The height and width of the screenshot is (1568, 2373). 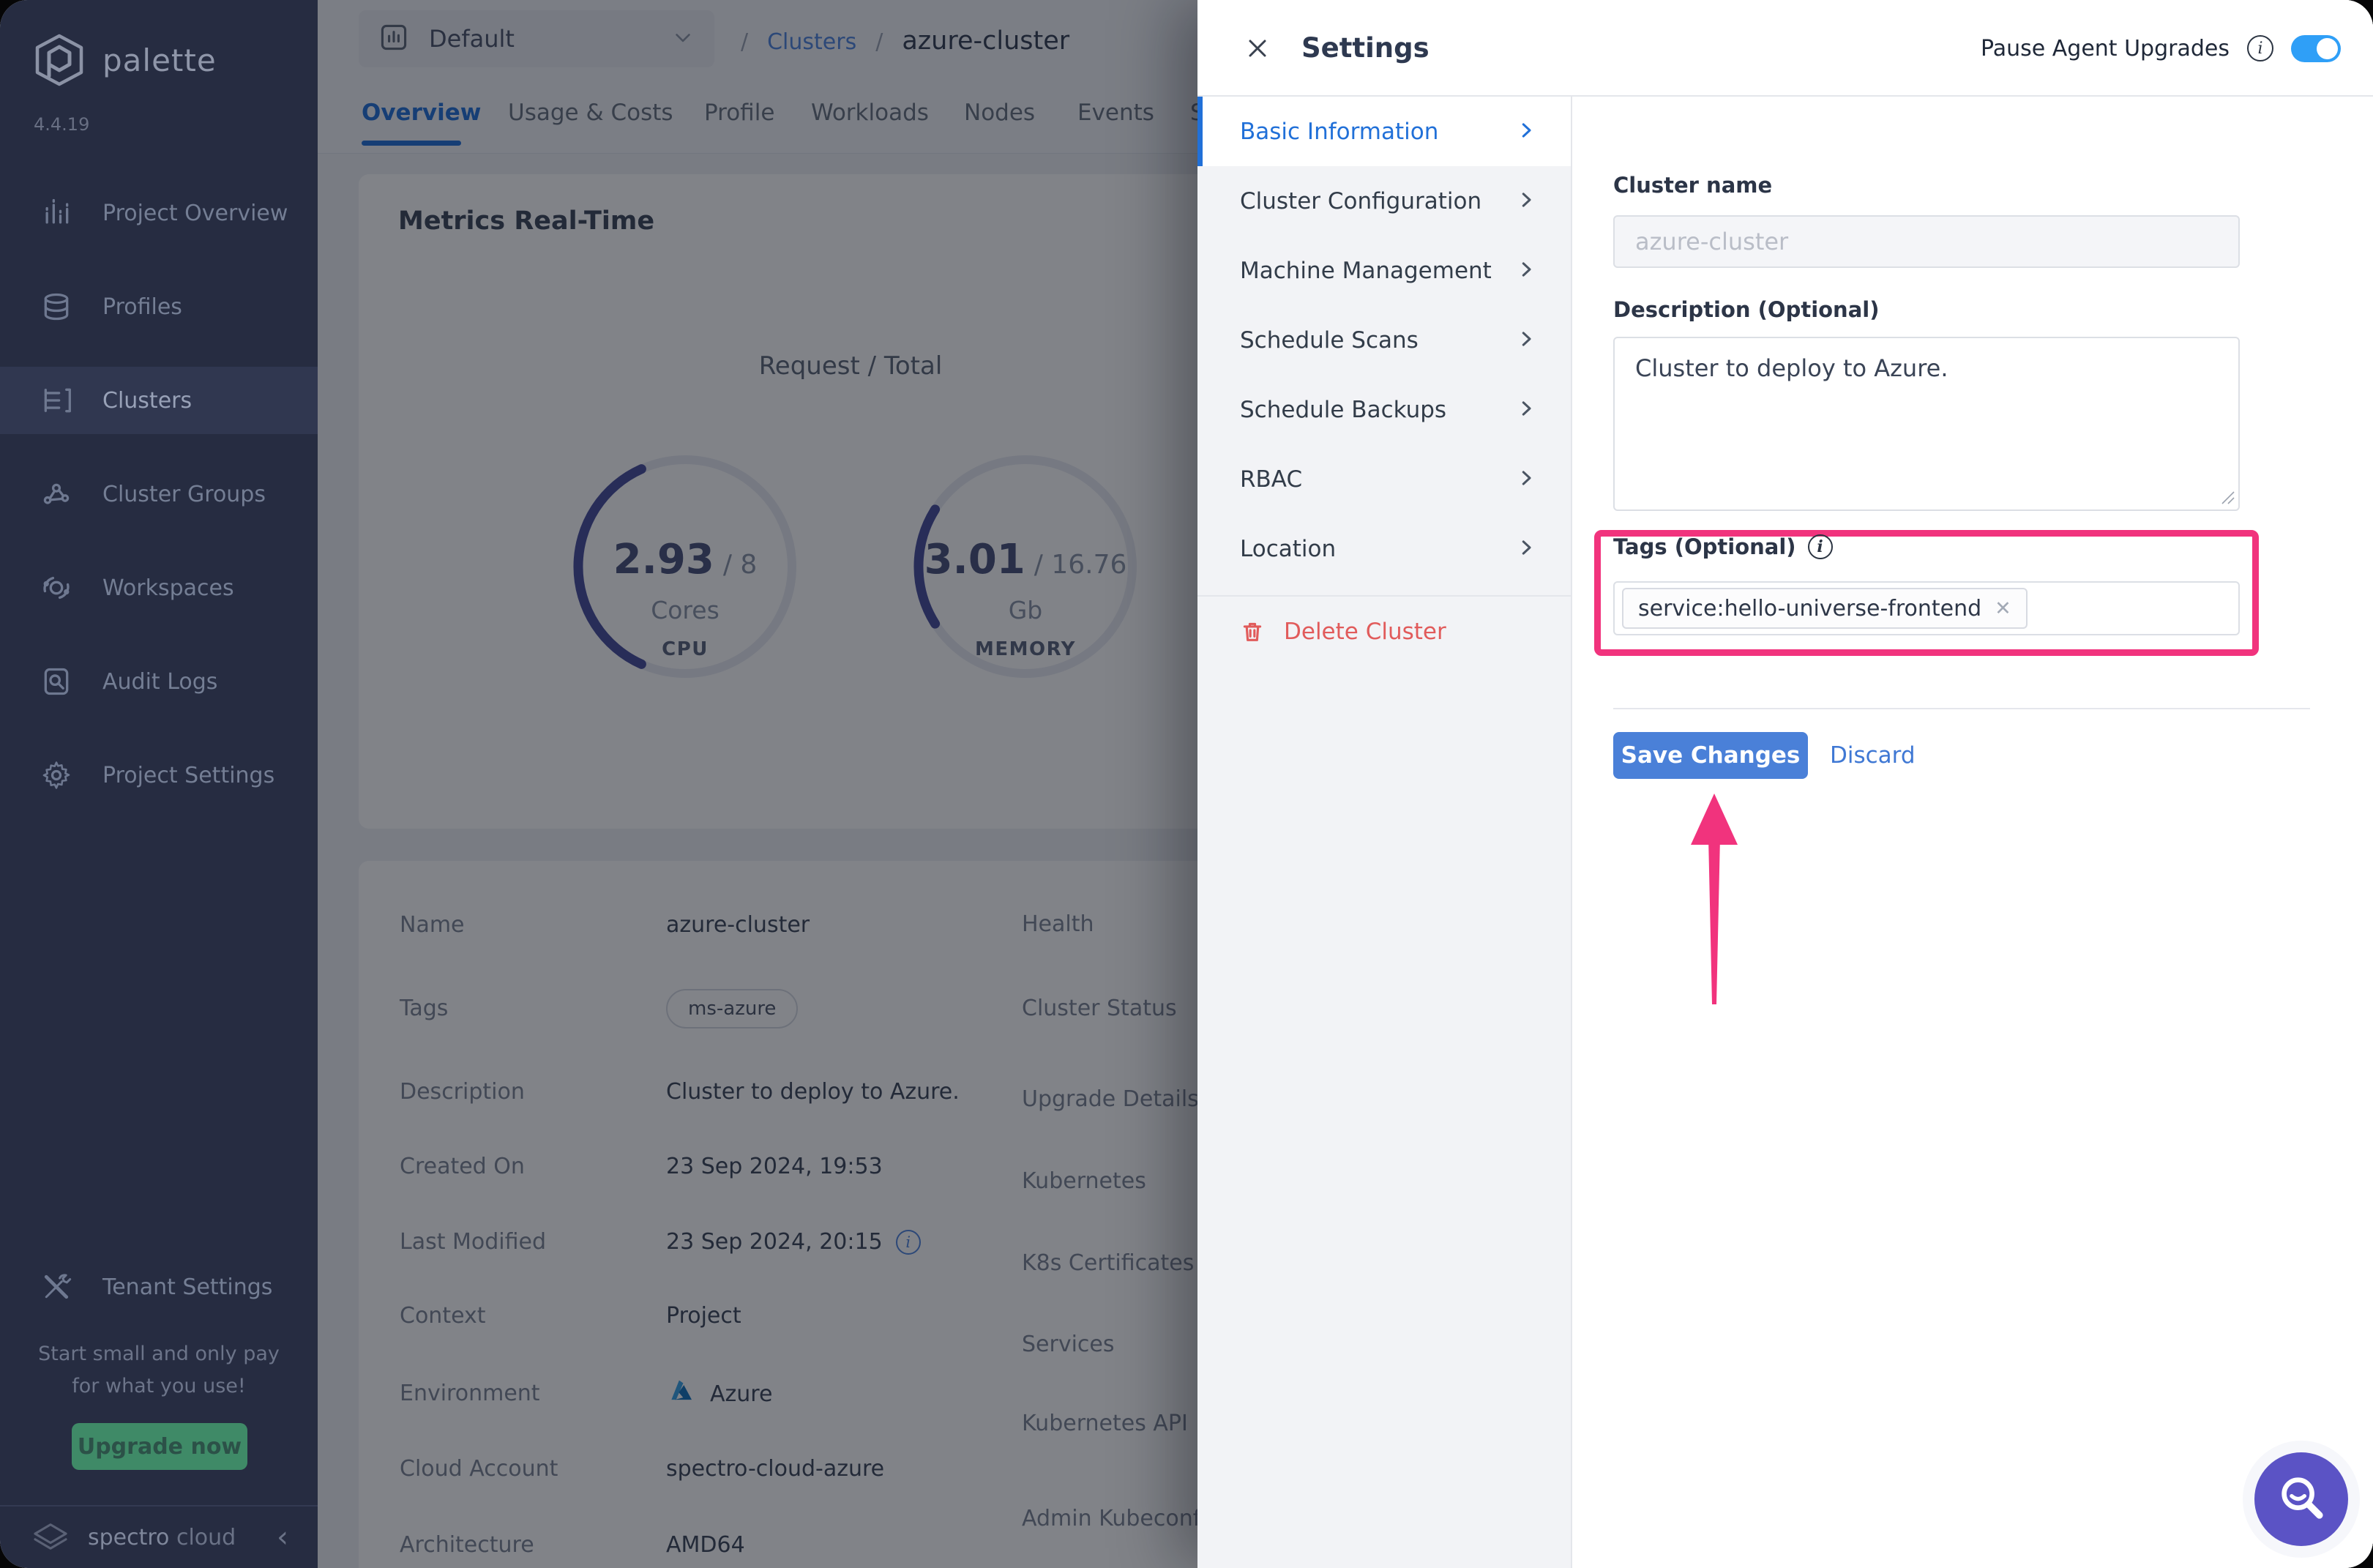 What do you see at coordinates (1384, 479) in the screenshot?
I see `menu-item-rbac: RBAC` at bounding box center [1384, 479].